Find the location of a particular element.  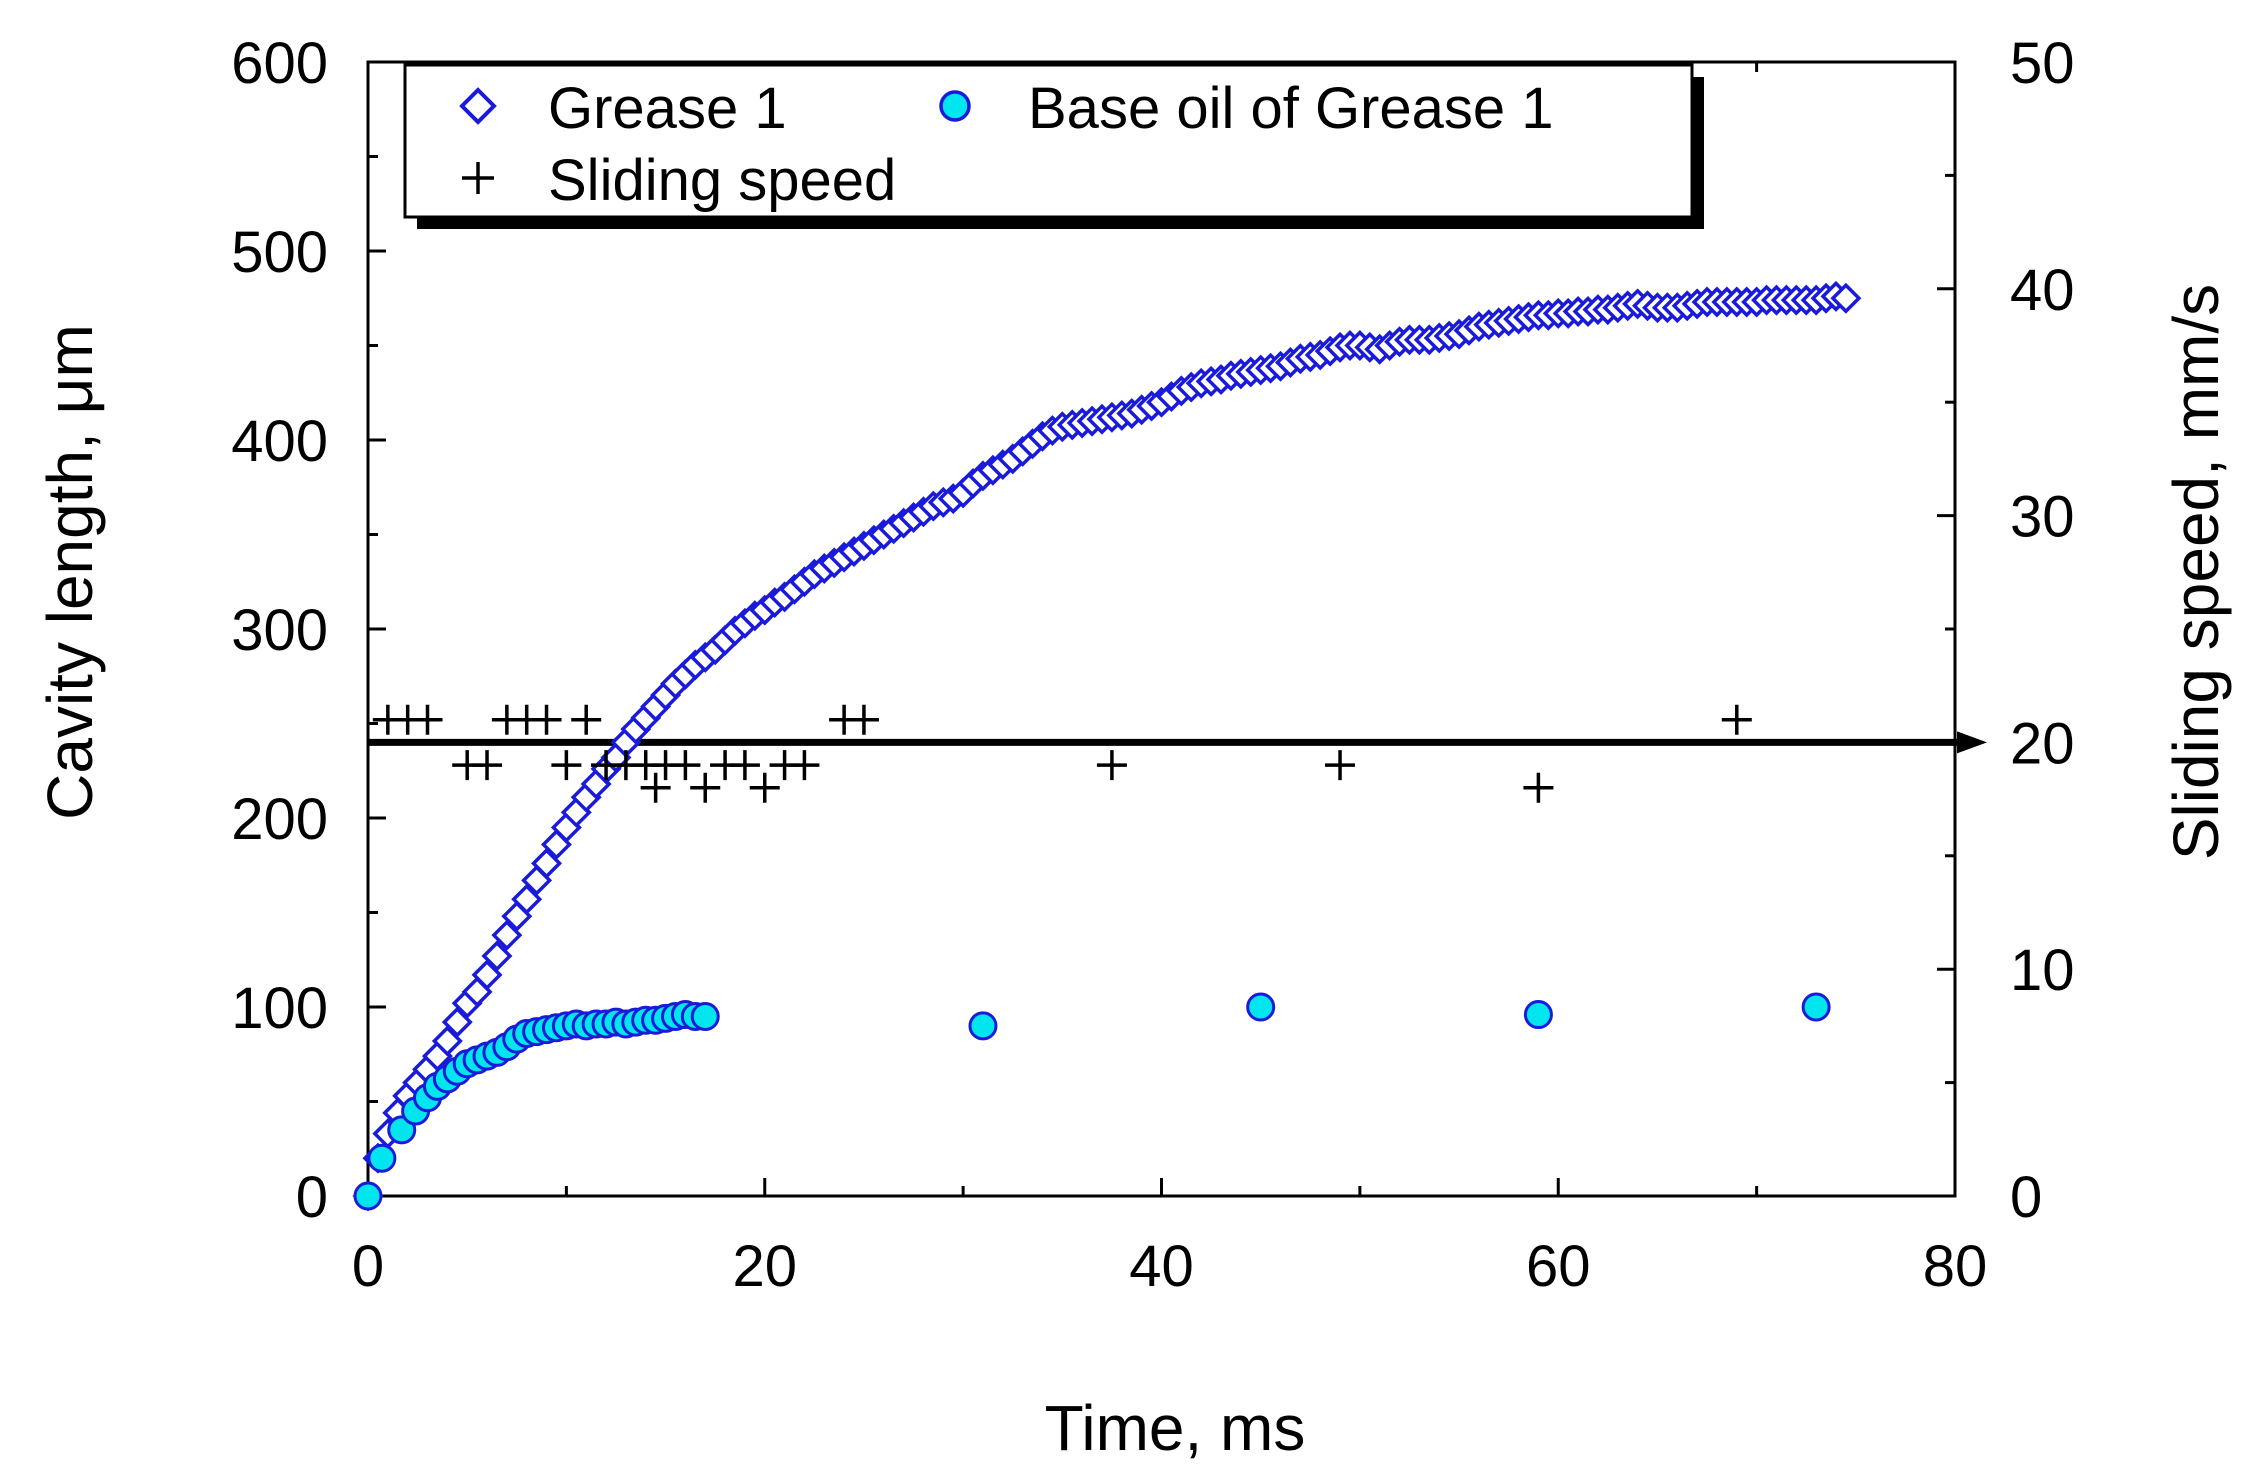

x-tick-label: 60 is located at coordinates (1558, 1266).